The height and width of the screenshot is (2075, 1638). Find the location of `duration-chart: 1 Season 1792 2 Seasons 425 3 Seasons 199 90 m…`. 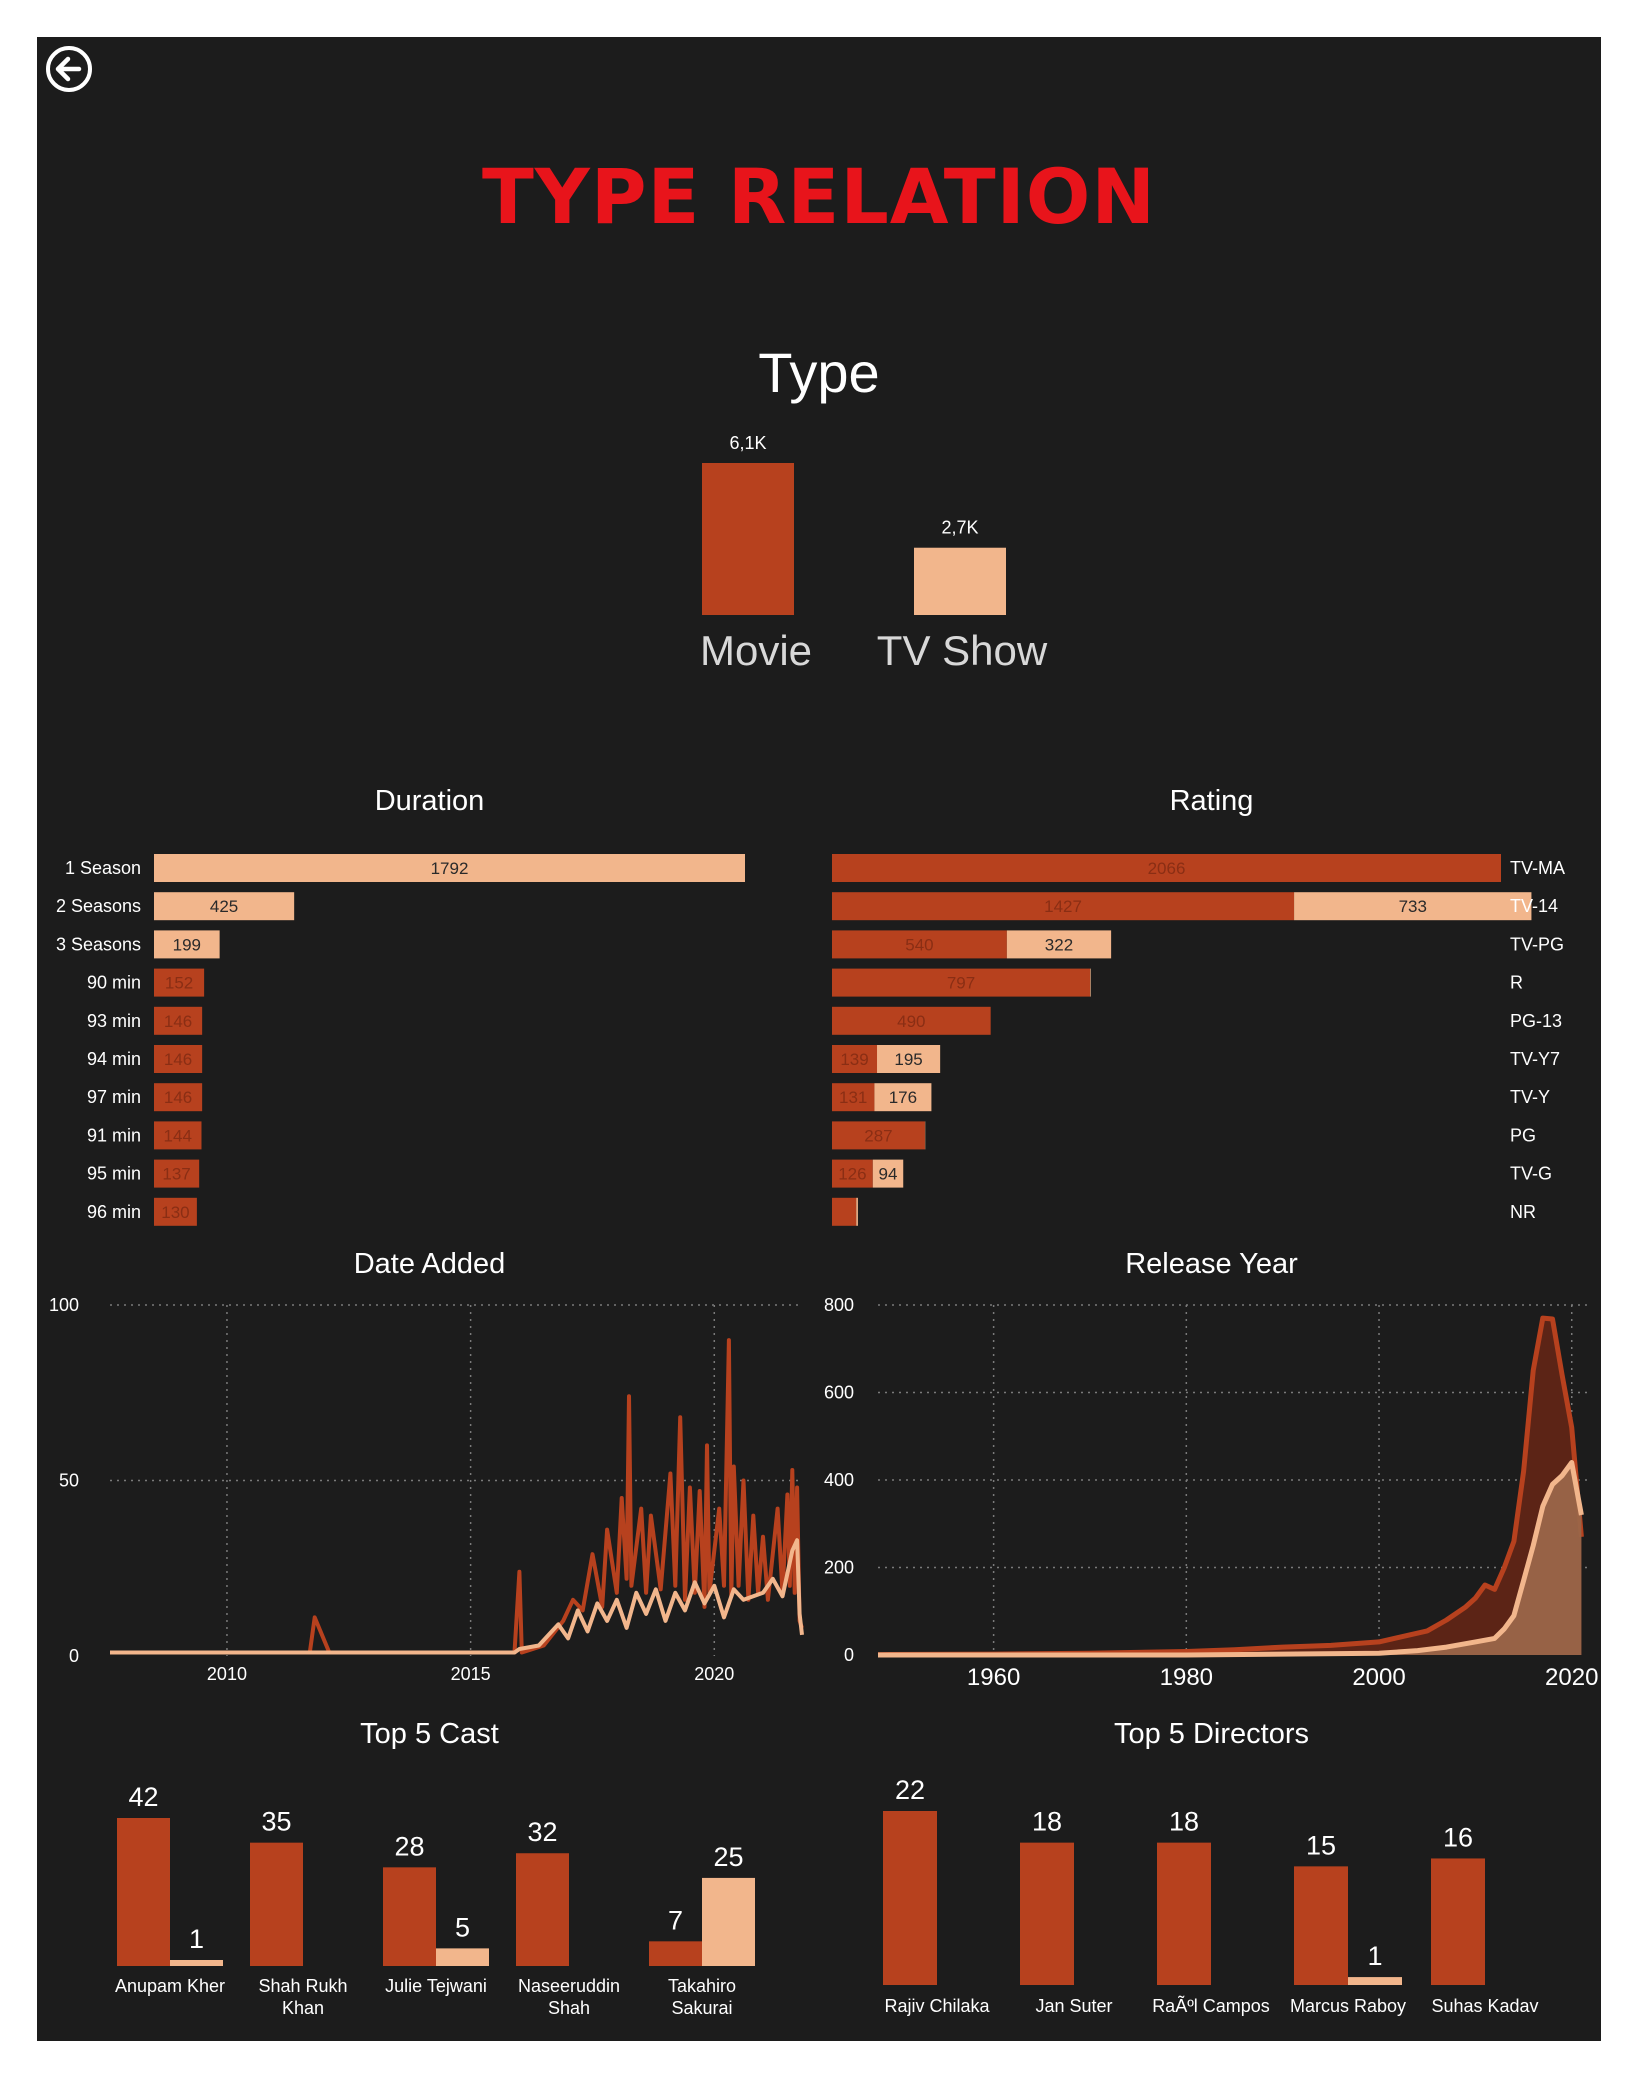

duration-chart: 1 Season 1792 2 Seasons 425 3 Seasons 199 90 m… is located at coordinates (400, 1040).